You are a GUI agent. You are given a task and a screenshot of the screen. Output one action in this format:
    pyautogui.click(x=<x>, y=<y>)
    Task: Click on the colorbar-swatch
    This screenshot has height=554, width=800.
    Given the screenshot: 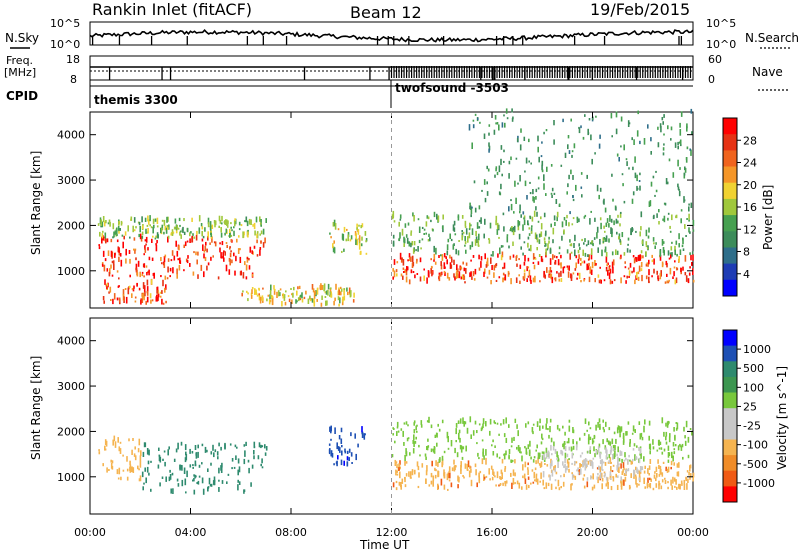 What is the action you would take?
    pyautogui.click(x=730, y=338)
    